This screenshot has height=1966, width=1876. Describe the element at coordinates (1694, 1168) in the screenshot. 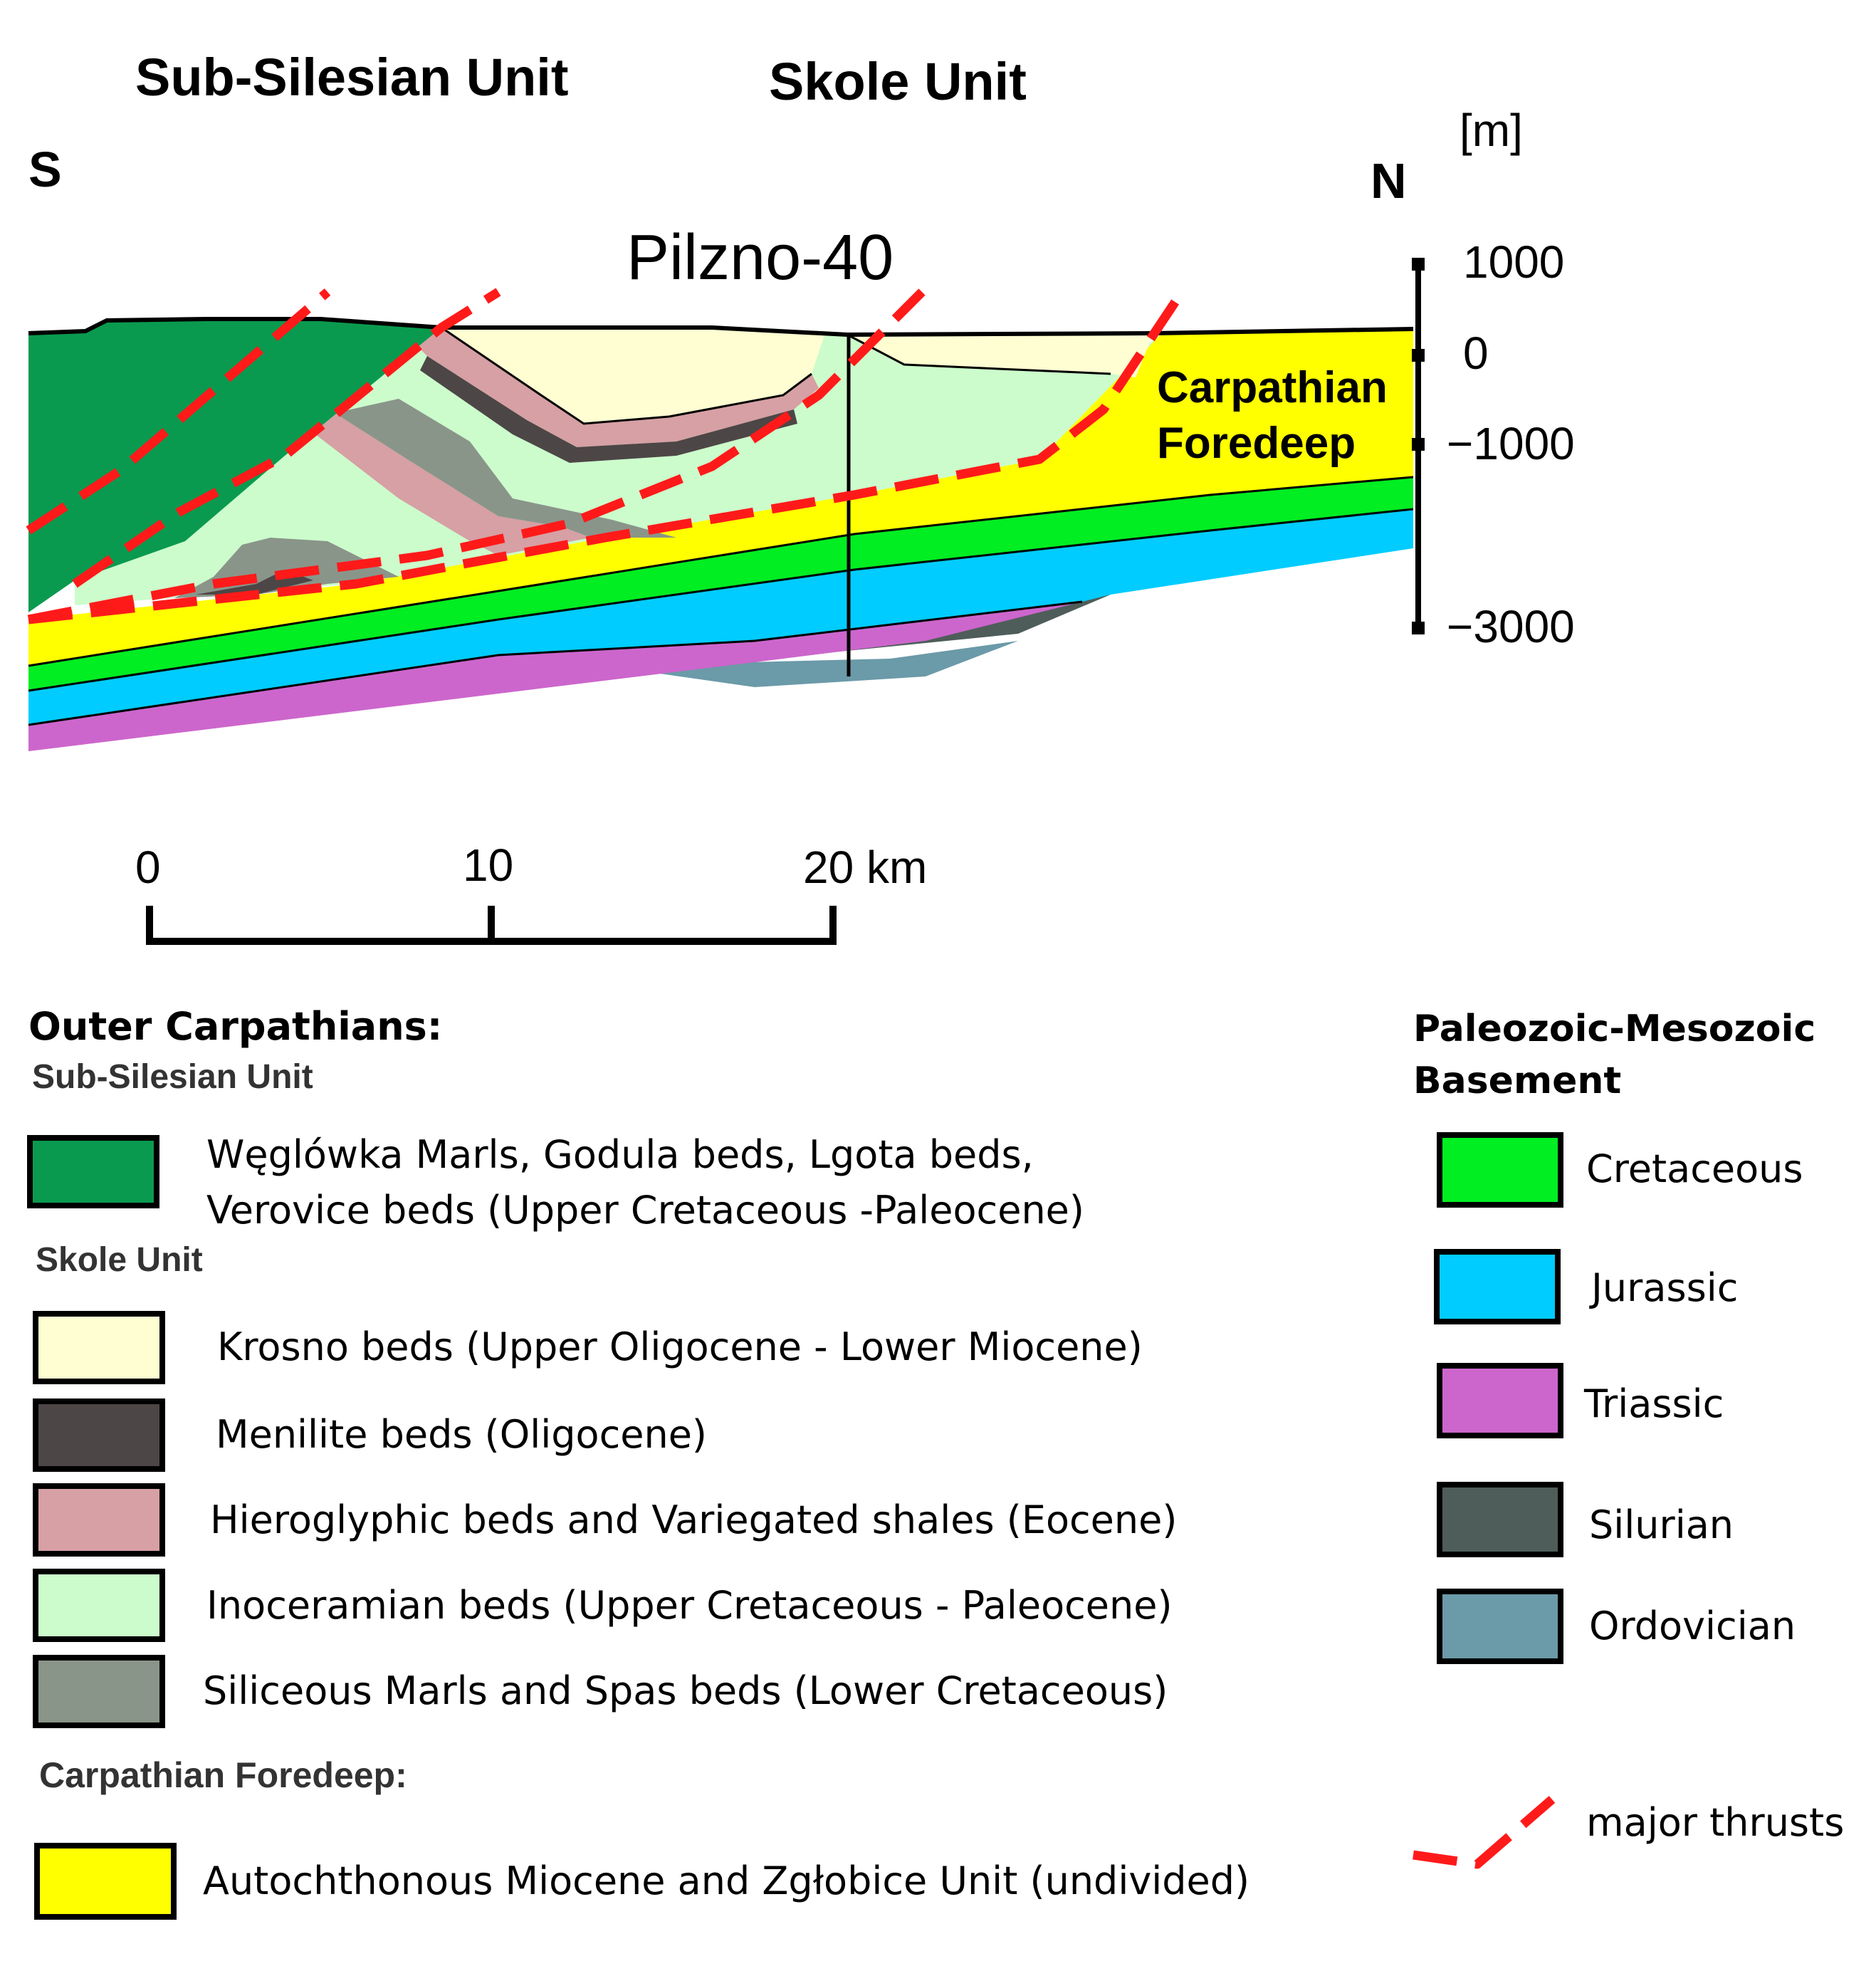

I see `legend-cretaceous: Cretaceous` at that location.